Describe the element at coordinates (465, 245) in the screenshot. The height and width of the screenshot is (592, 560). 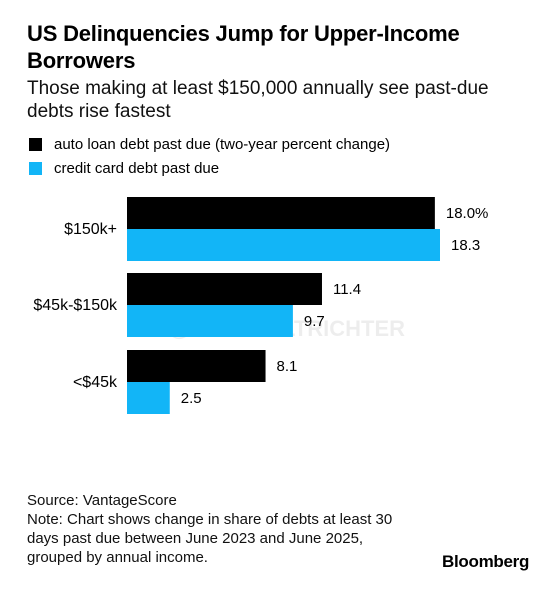
I see `value-label-credit-card-150k: 18.3` at that location.